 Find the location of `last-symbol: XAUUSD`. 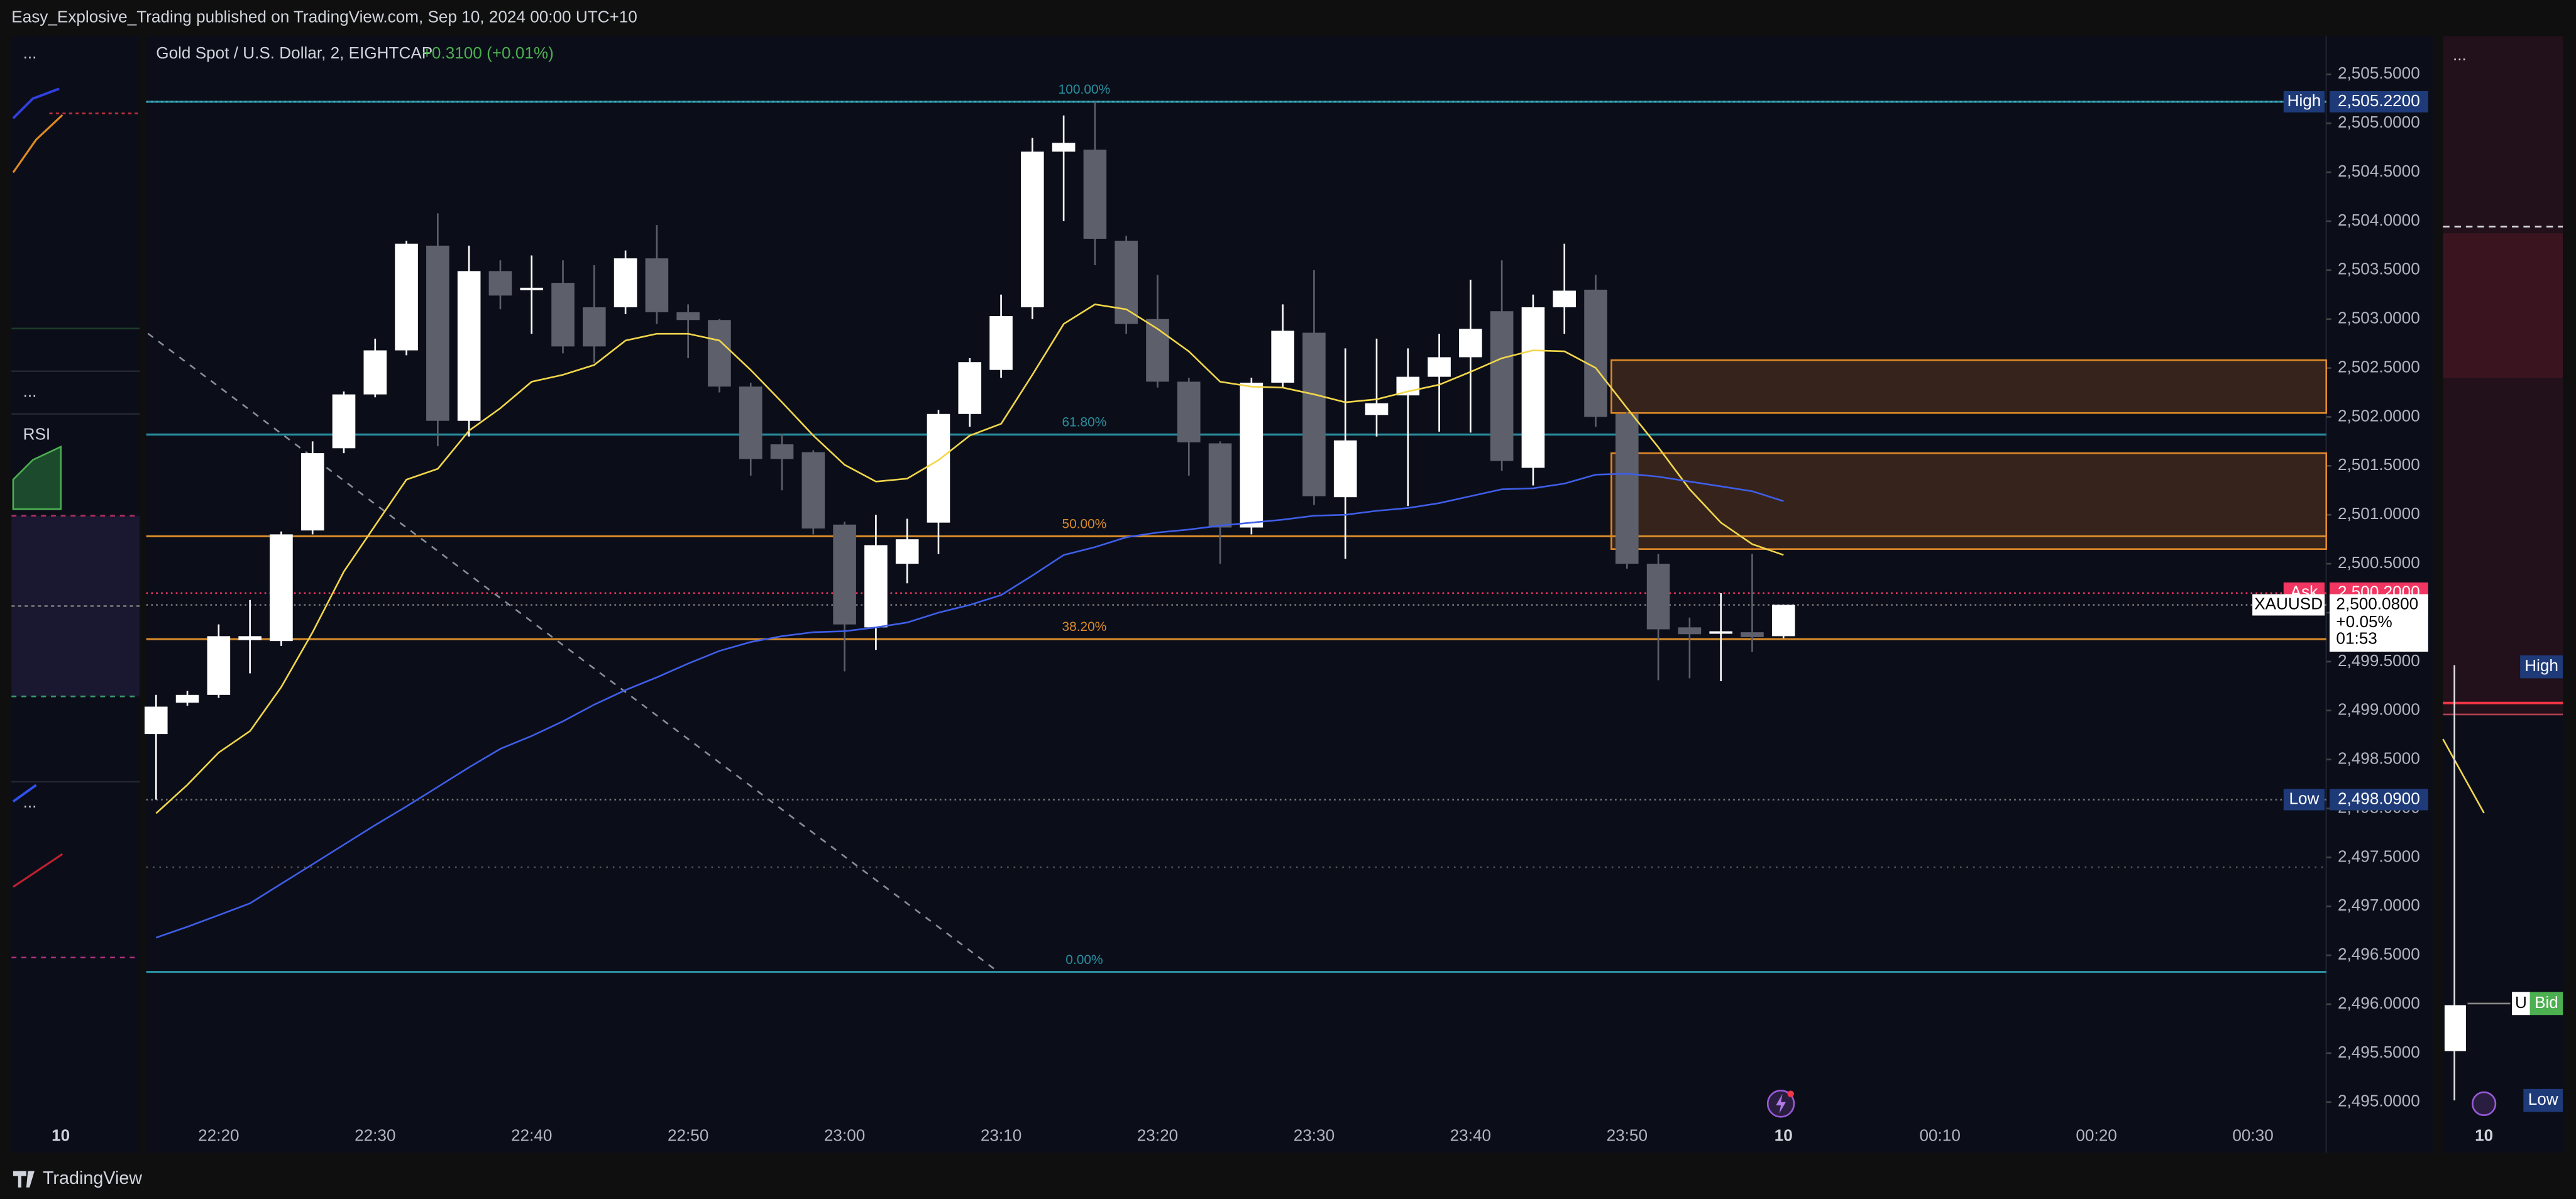

last-symbol: XAUUSD is located at coordinates (2289, 603).